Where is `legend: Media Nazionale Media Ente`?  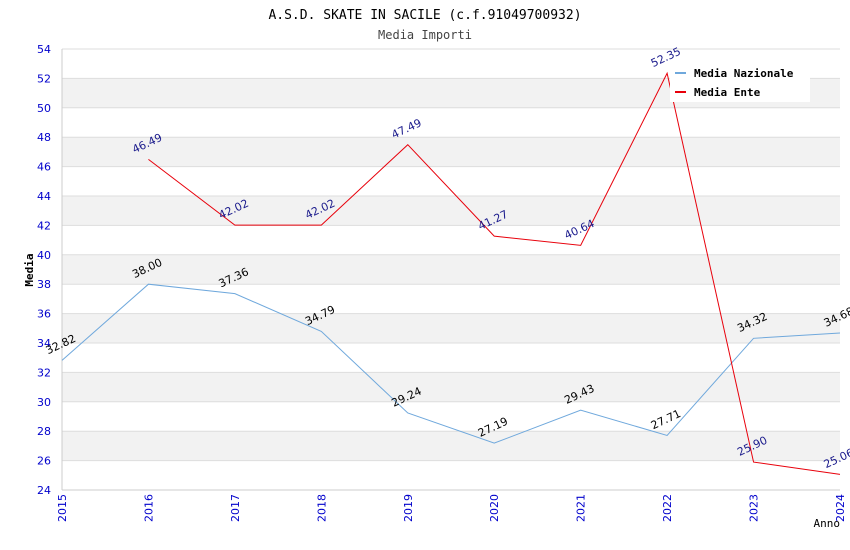 legend: Media Nazionale Media Ente is located at coordinates (740, 81).